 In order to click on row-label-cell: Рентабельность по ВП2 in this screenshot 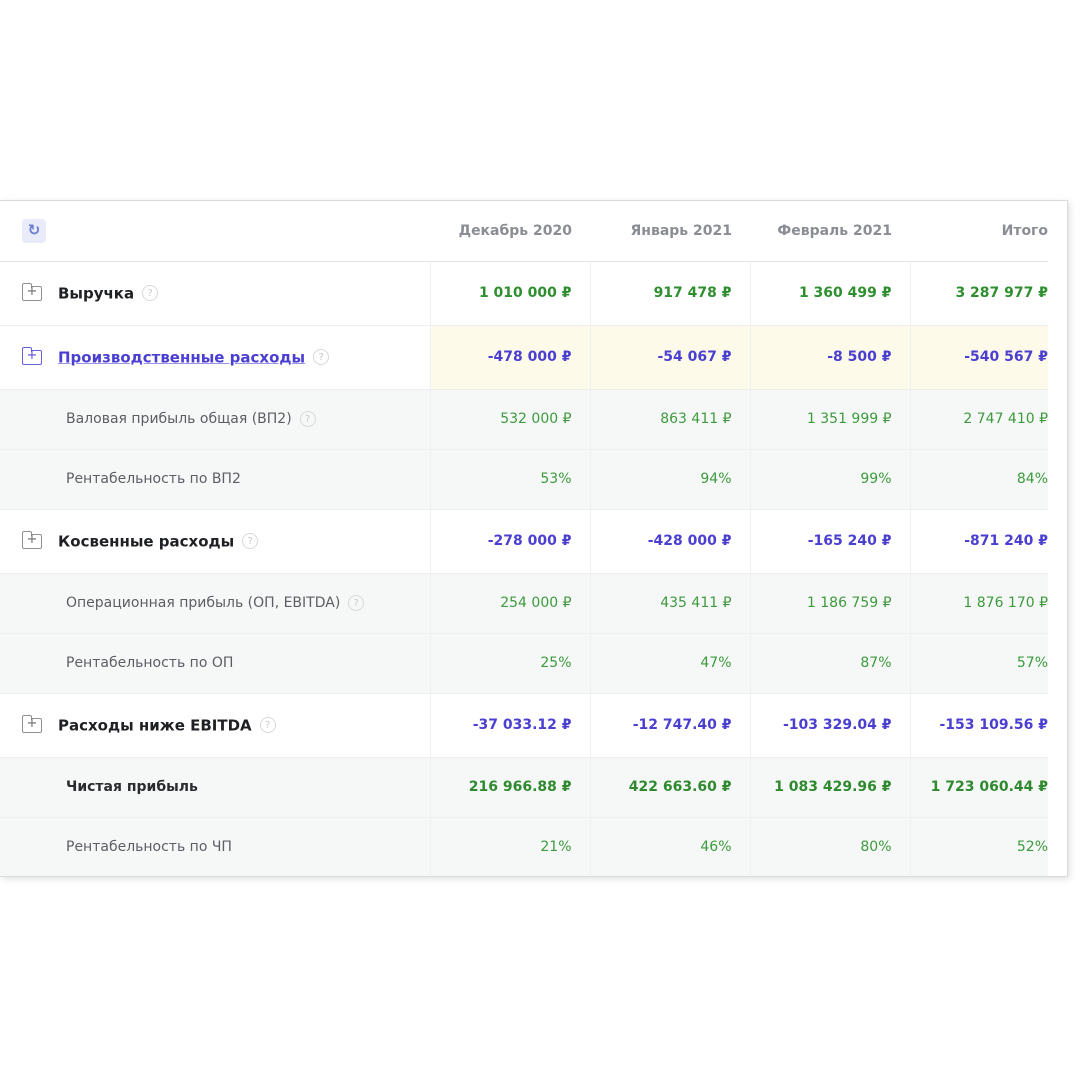, I will do `click(215, 479)`.